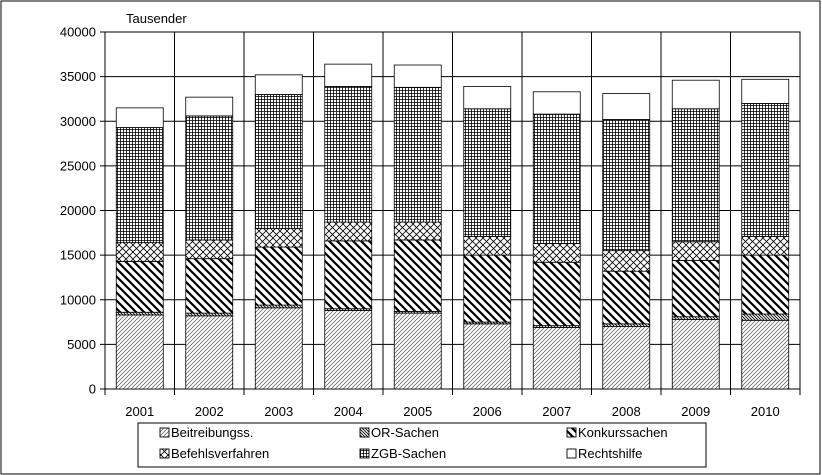  Describe the element at coordinates (765, 411) in the screenshot. I see `x-tick-label: 2010` at that location.